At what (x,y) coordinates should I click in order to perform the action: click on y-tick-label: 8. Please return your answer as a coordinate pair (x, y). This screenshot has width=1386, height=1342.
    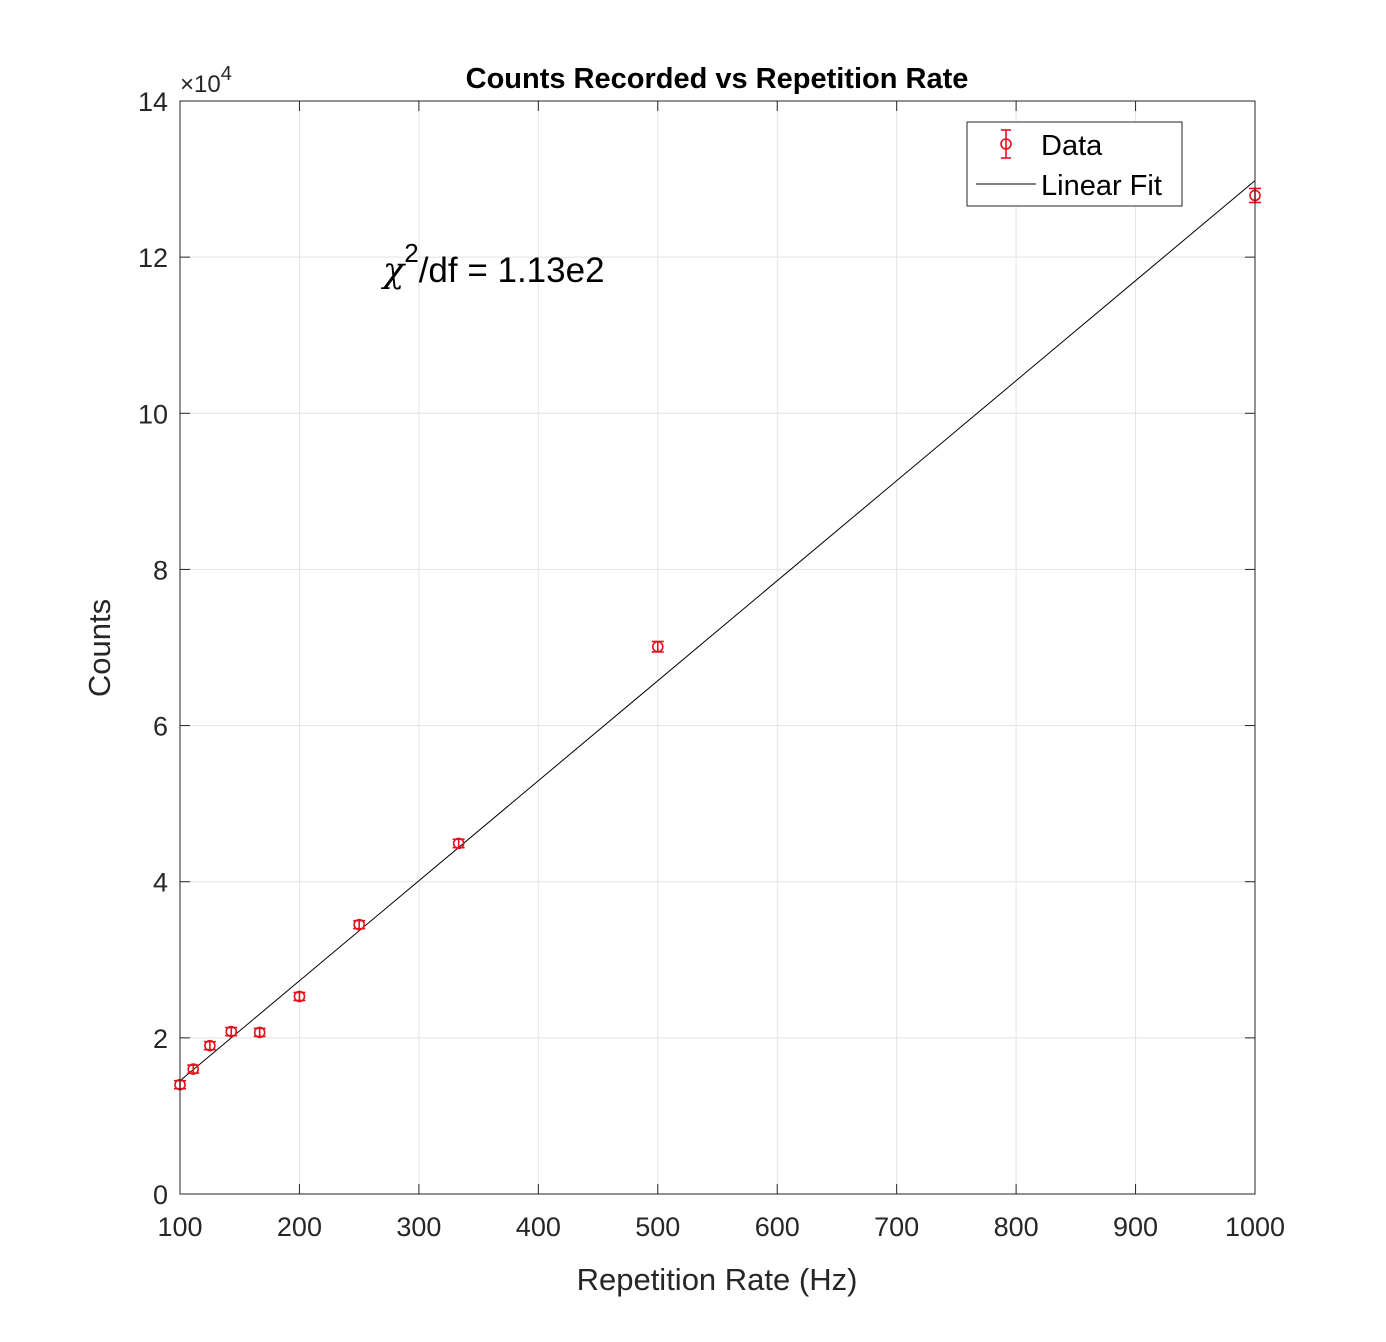
    Looking at the image, I should click on (160, 570).